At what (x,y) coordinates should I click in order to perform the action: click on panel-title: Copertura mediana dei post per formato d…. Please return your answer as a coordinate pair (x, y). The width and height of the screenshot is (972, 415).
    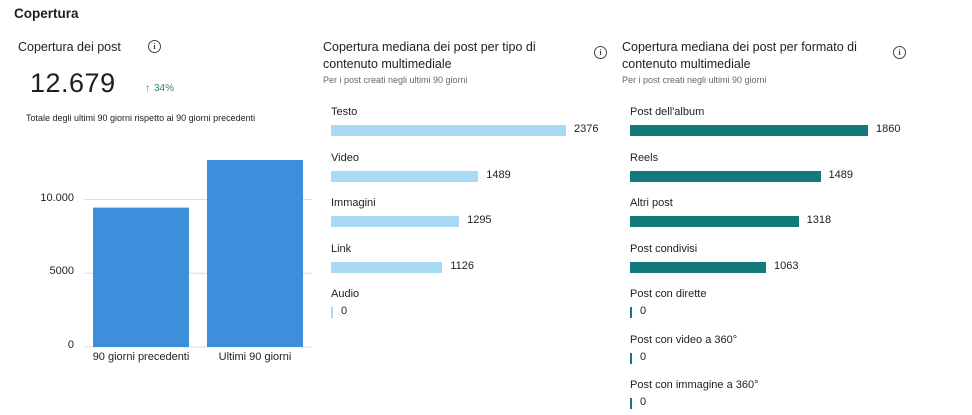
    Looking at the image, I should click on (739, 55).